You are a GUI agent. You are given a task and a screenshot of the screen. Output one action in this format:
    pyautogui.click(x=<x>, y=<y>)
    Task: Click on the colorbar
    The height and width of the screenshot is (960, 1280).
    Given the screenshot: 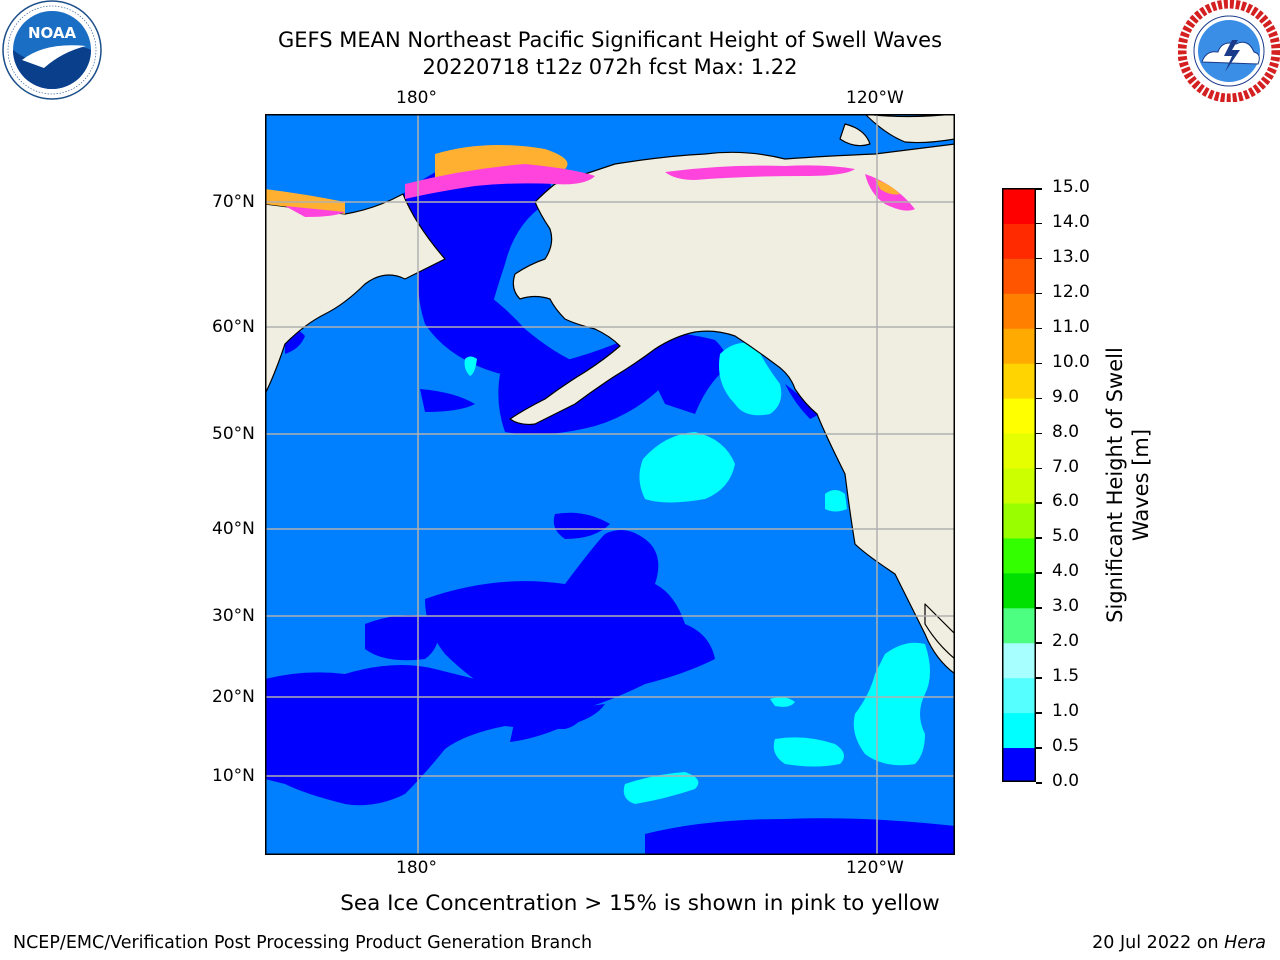 What is the action you would take?
    pyautogui.click(x=1019, y=485)
    